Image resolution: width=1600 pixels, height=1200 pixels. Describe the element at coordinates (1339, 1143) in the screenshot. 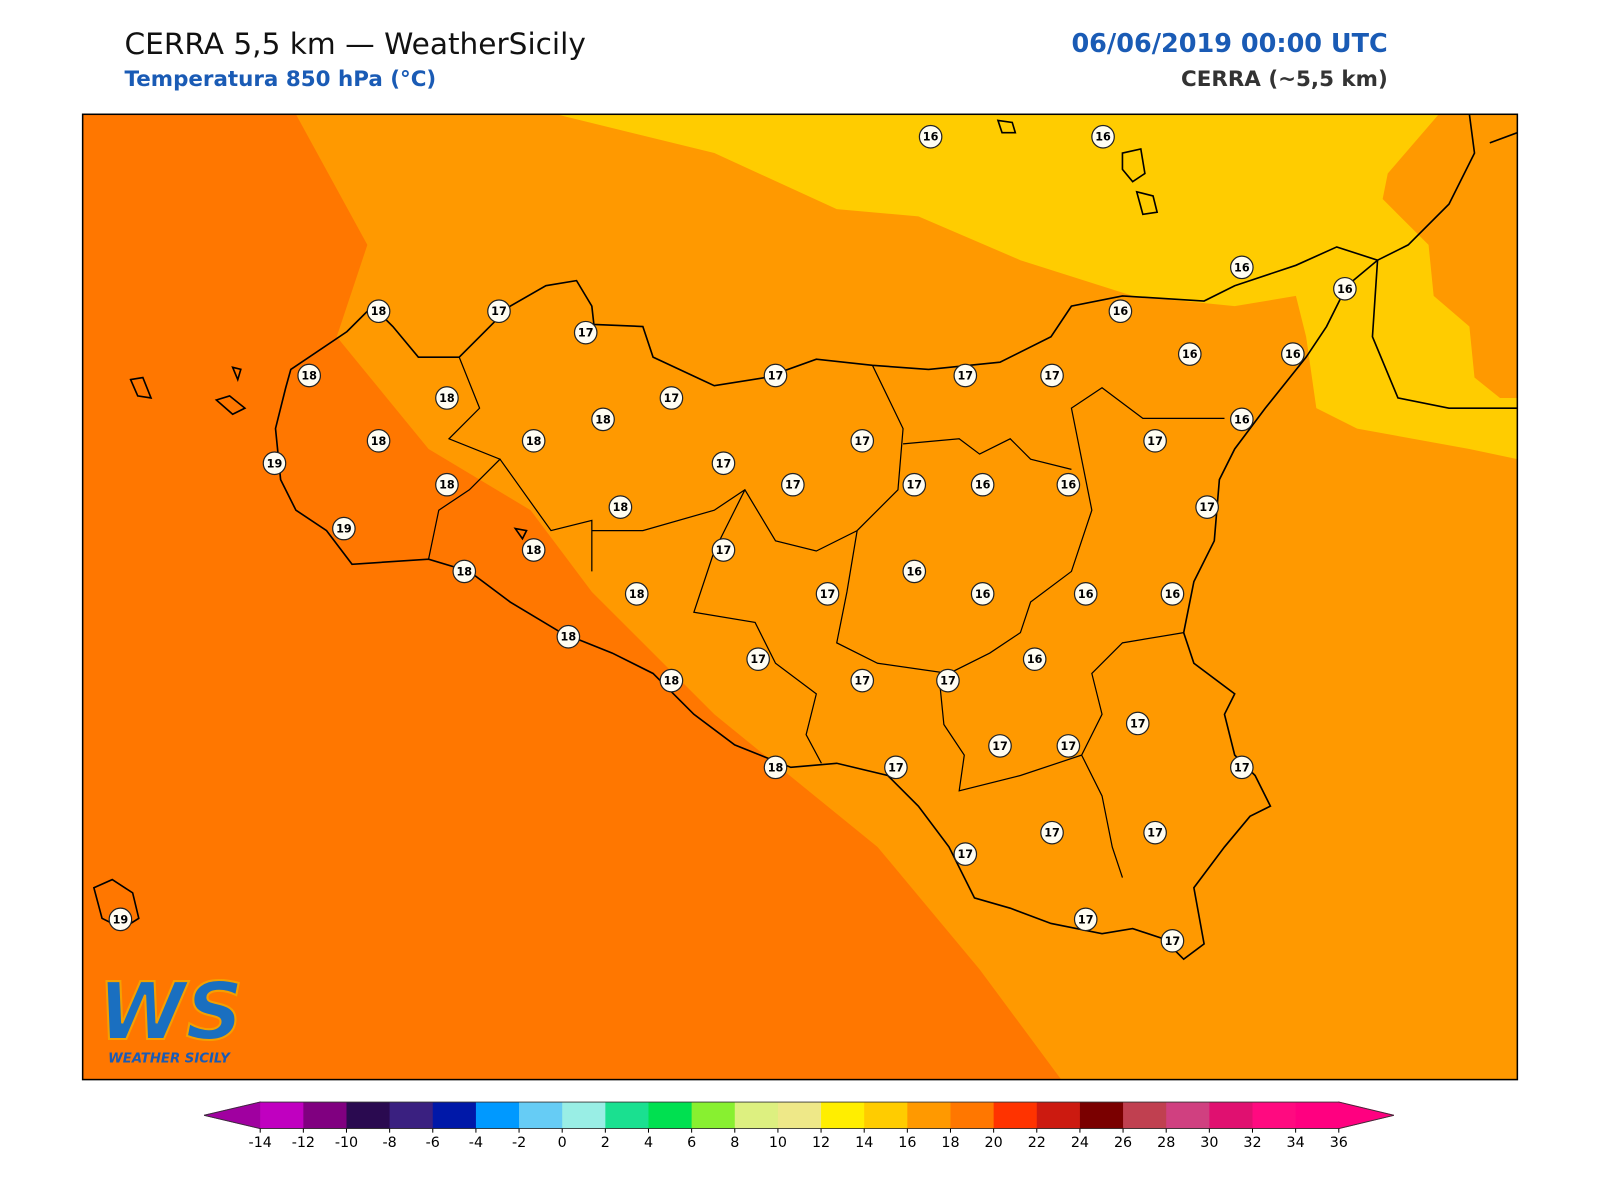

I see `colorbar-tick-label: 36` at that location.